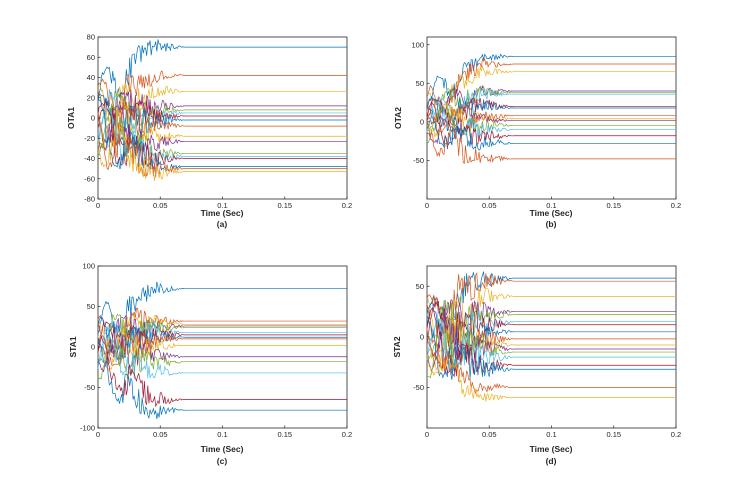  I want to click on panel-caption-a: (a), so click(222, 224).